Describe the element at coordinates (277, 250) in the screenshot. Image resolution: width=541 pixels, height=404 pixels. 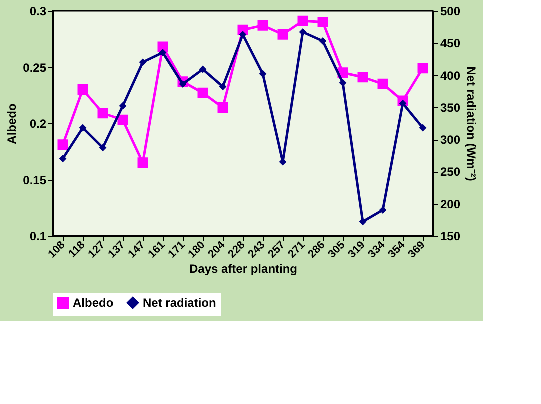
I see `x-tick-label: 257` at that location.